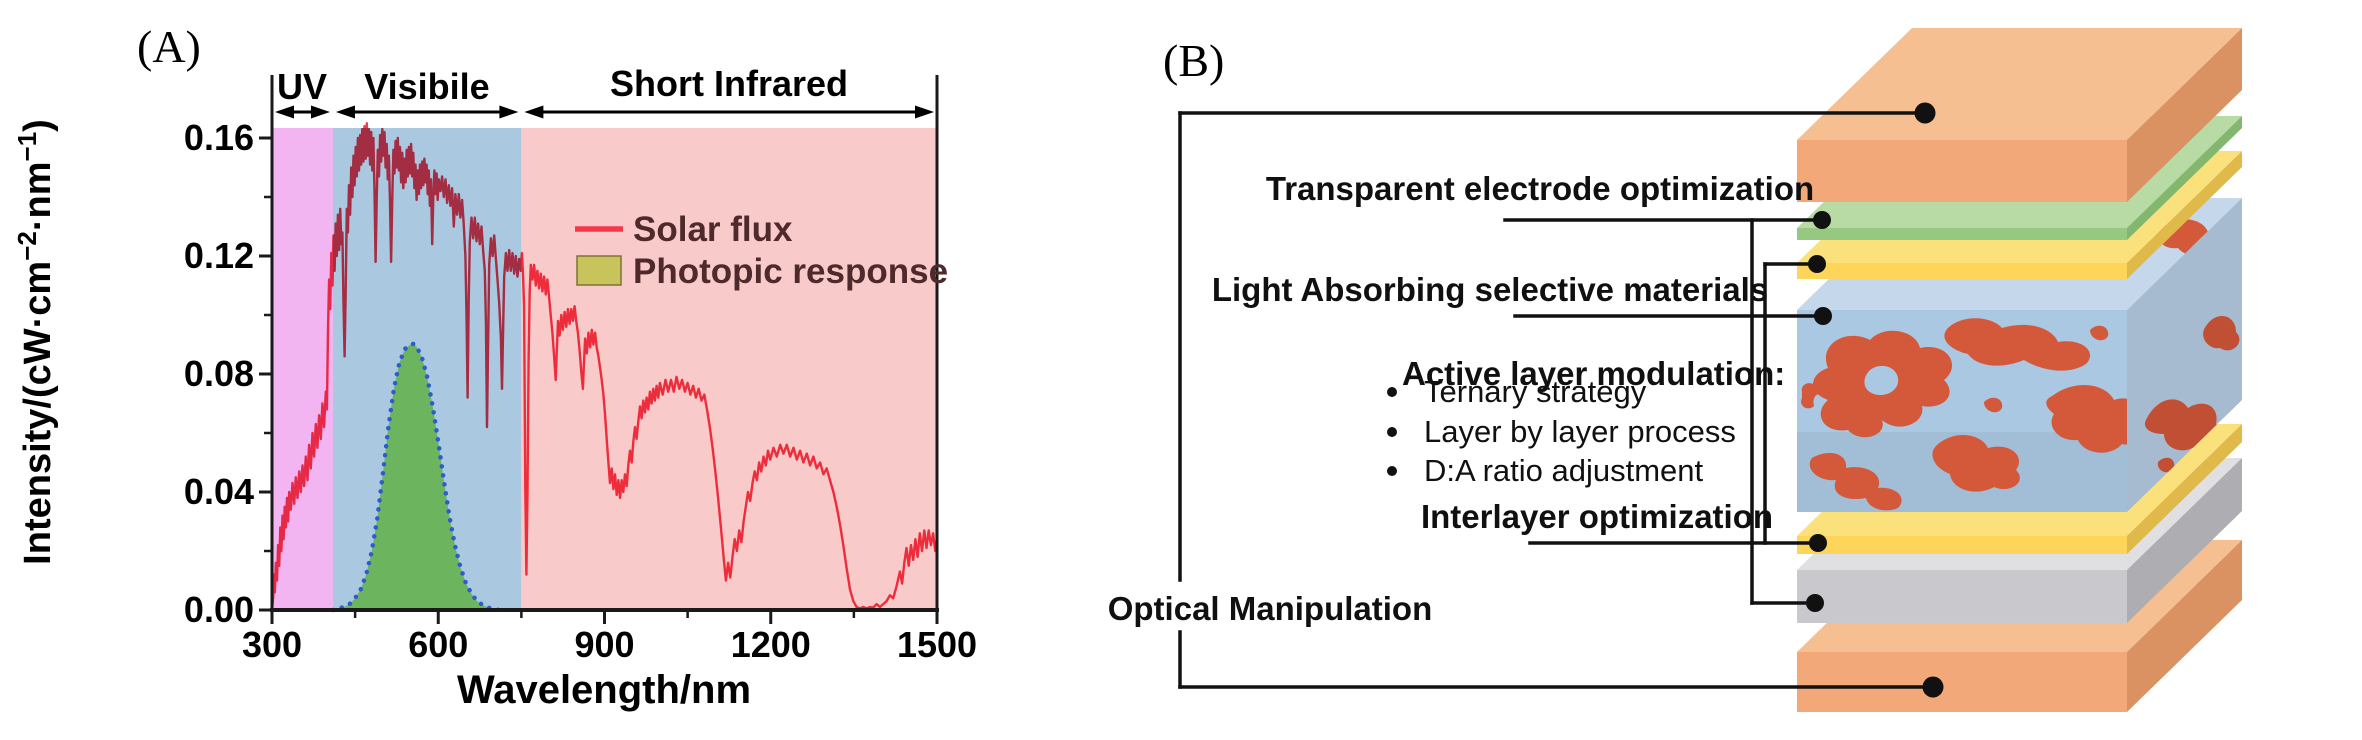 The height and width of the screenshot is (740, 2362). What do you see at coordinates (599, 270) in the screenshot?
I see `legend-photopic-box-swatch` at bounding box center [599, 270].